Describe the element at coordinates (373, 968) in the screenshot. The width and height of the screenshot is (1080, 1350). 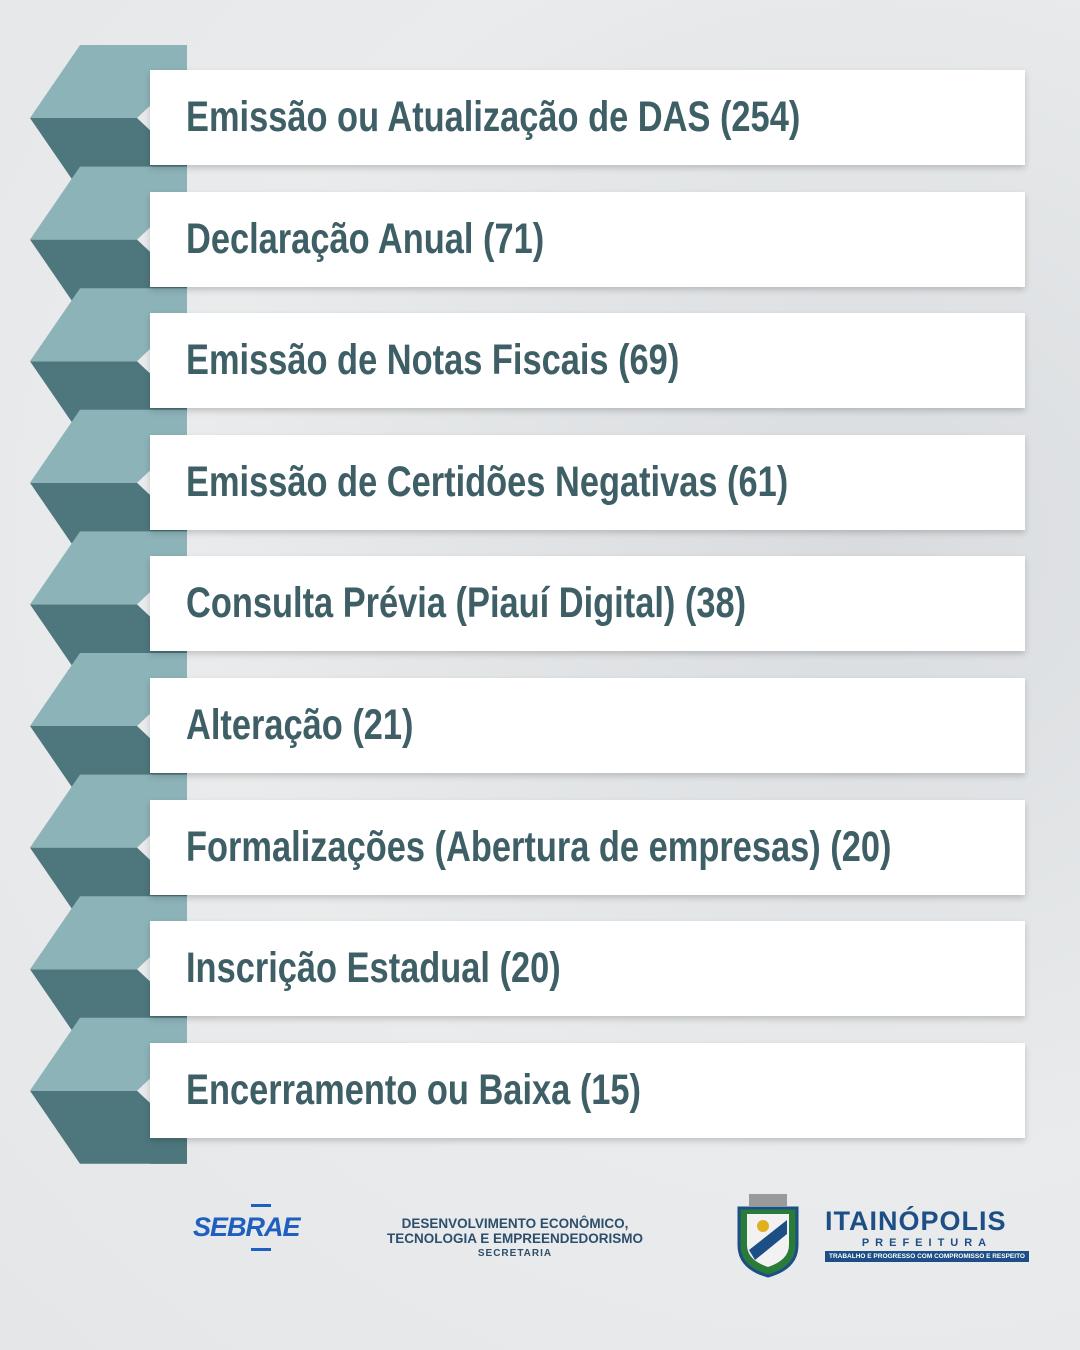
I see `item-label: Inscrição Estadual (20)` at that location.